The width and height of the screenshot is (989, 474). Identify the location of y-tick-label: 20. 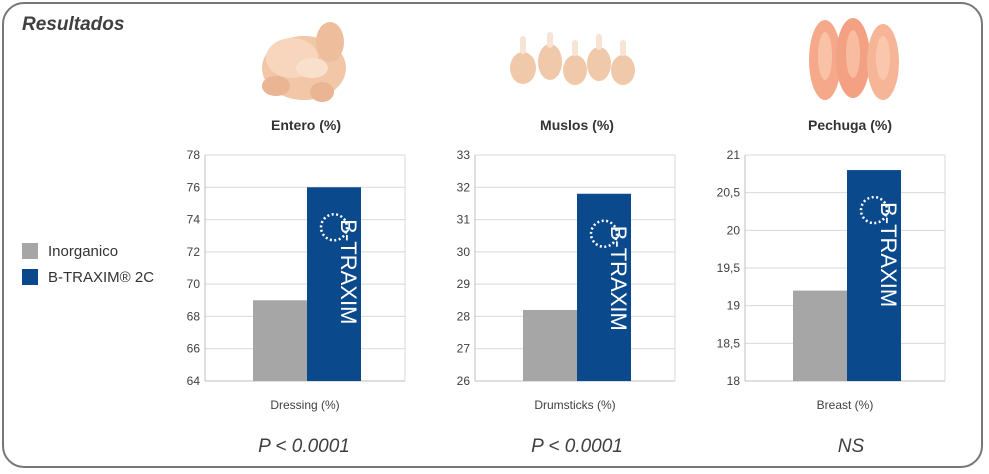
(734, 230).